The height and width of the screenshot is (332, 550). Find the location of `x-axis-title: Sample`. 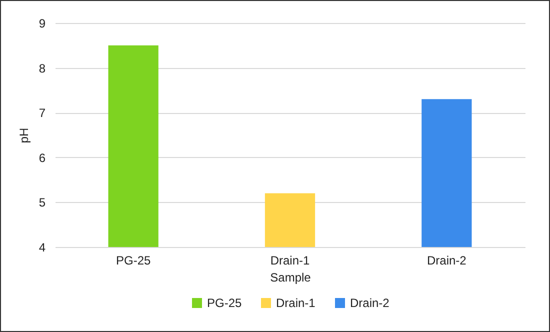

x-axis-title: Sample is located at coordinates (291, 277).